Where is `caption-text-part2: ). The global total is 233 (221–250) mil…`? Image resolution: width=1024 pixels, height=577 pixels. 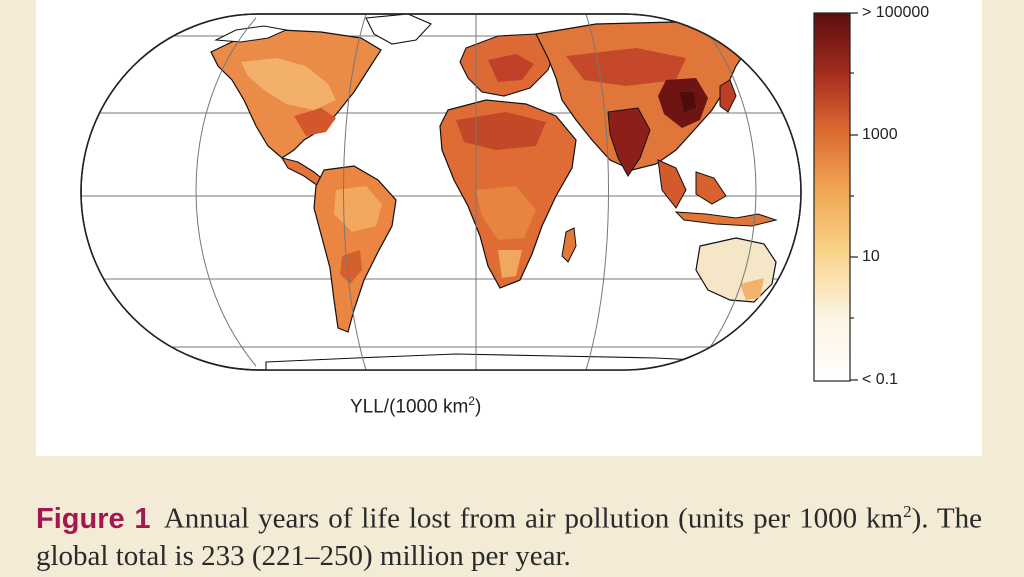 caption-text-part2: ). The global total is 233 (221–250) mil… is located at coordinates (509, 537).